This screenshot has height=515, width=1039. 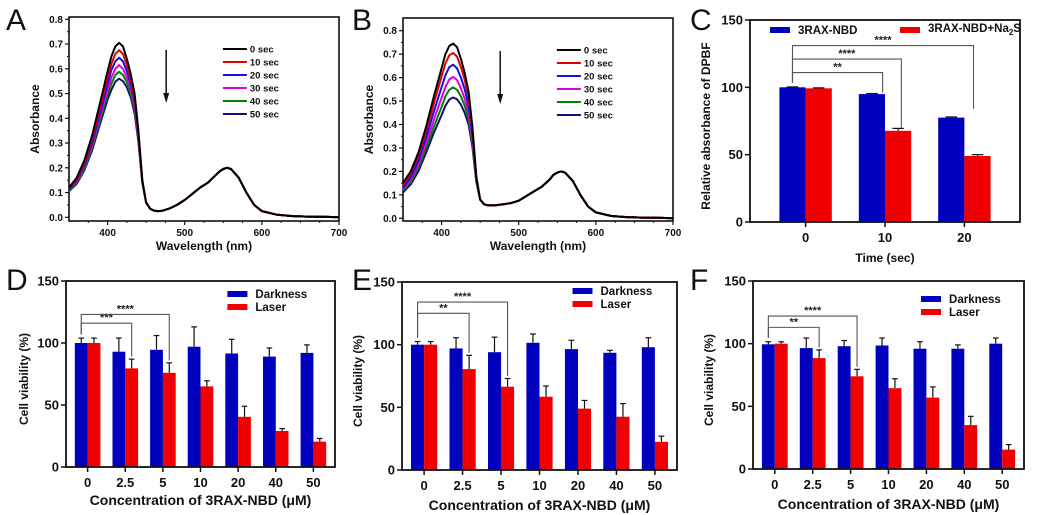 What do you see at coordinates (709, 380) in the screenshot?
I see `y-axis-label: Cell viability (%)` at bounding box center [709, 380].